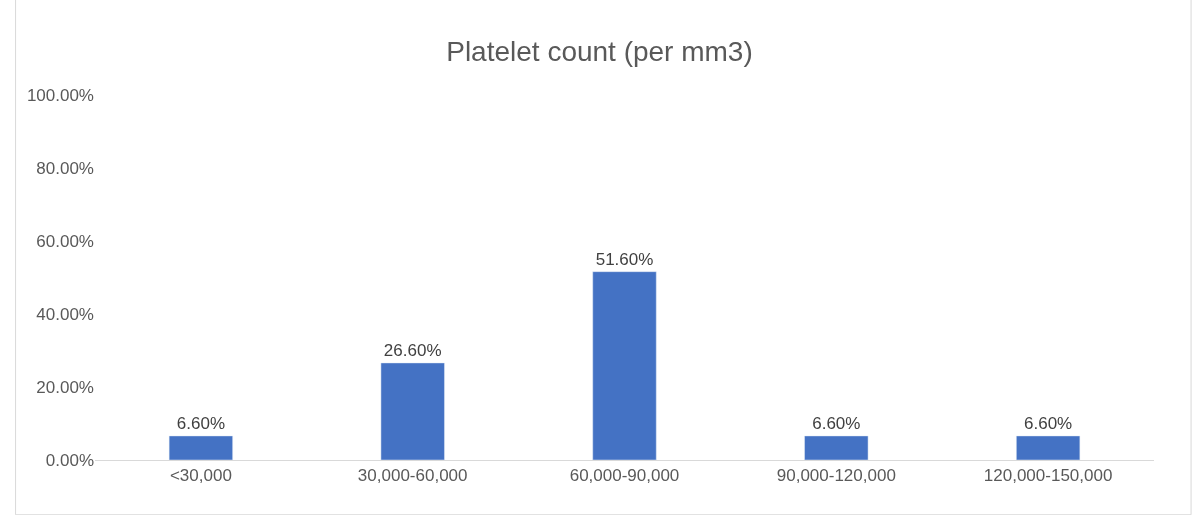 The width and height of the screenshot is (1199, 515). What do you see at coordinates (65, 241) in the screenshot?
I see `y-tick-label: 60.00%` at bounding box center [65, 241].